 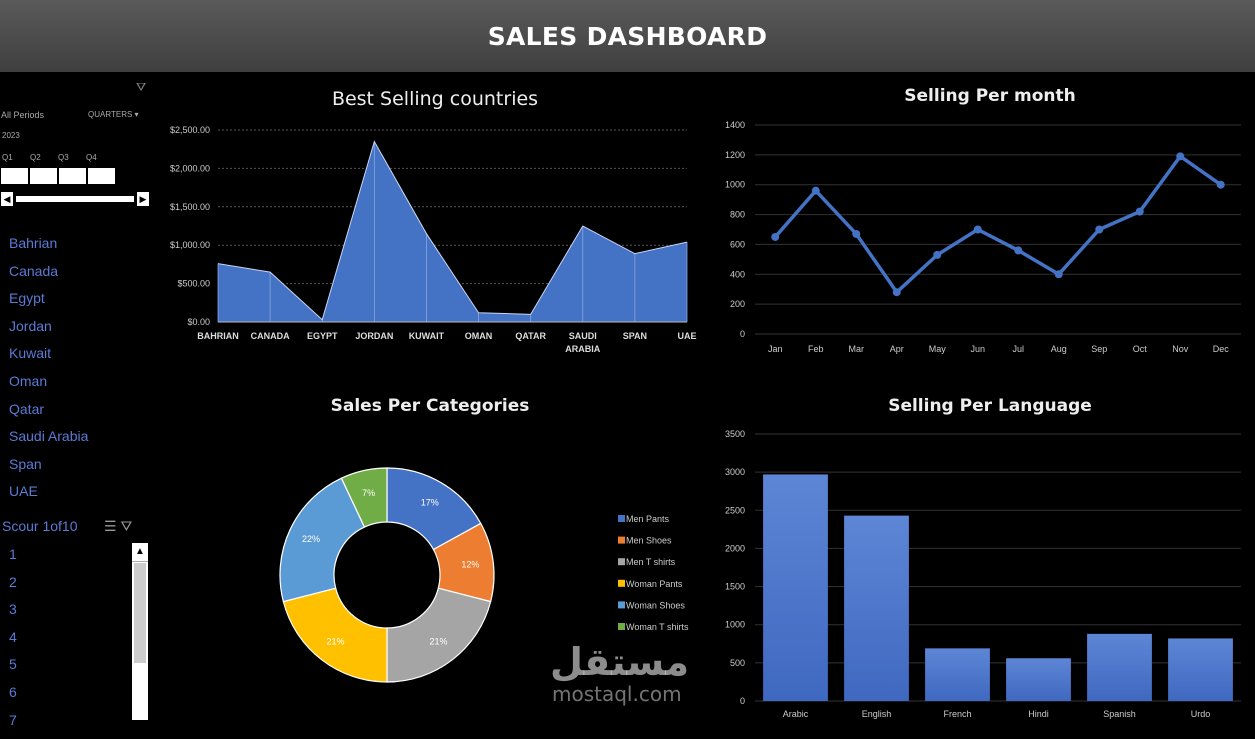 I want to click on dashboard-title: SALES DASHBOARD, so click(x=627, y=36).